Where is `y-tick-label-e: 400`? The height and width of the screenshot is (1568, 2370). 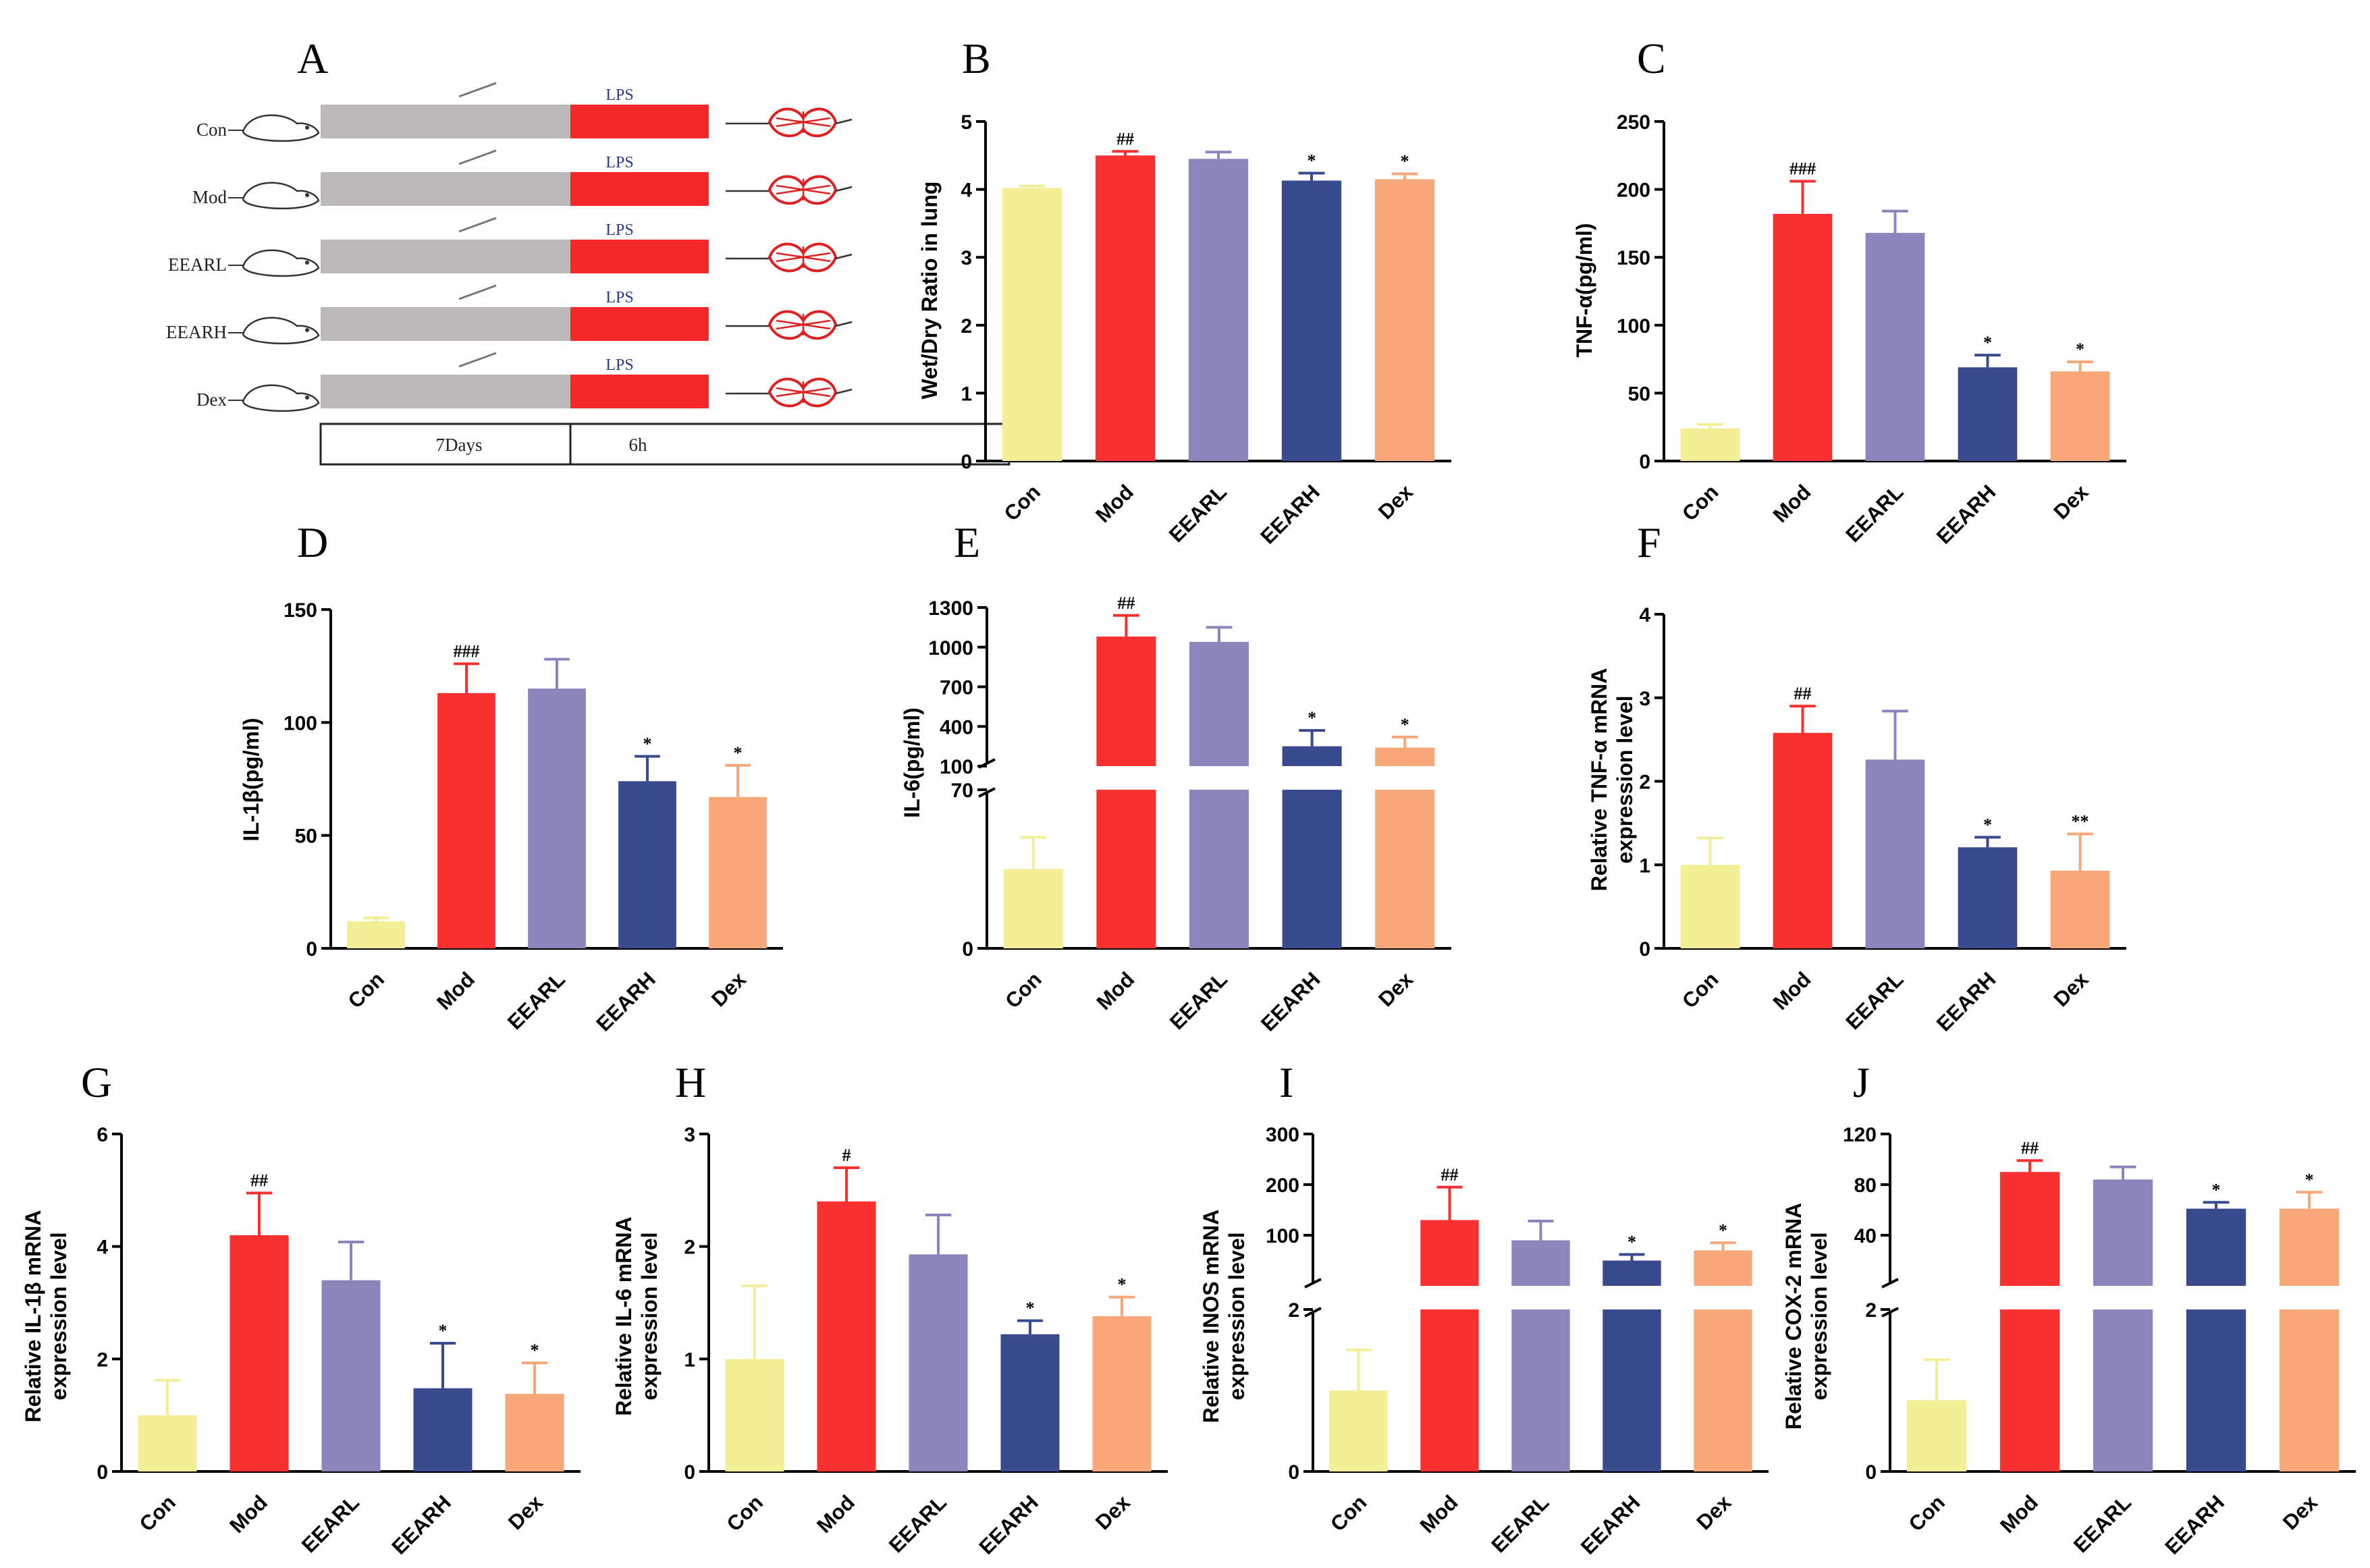
y-tick-label-e: 400 is located at coordinates (956, 727).